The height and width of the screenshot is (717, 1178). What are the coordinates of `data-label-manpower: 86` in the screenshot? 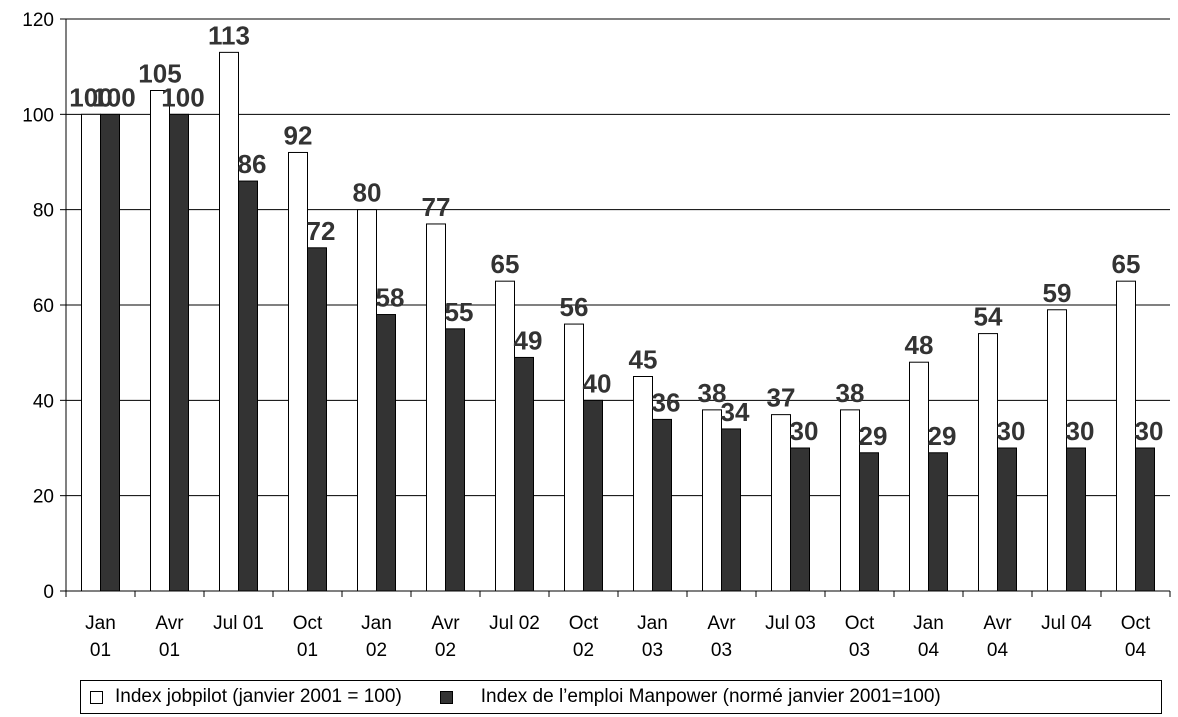 It's located at (252, 164).